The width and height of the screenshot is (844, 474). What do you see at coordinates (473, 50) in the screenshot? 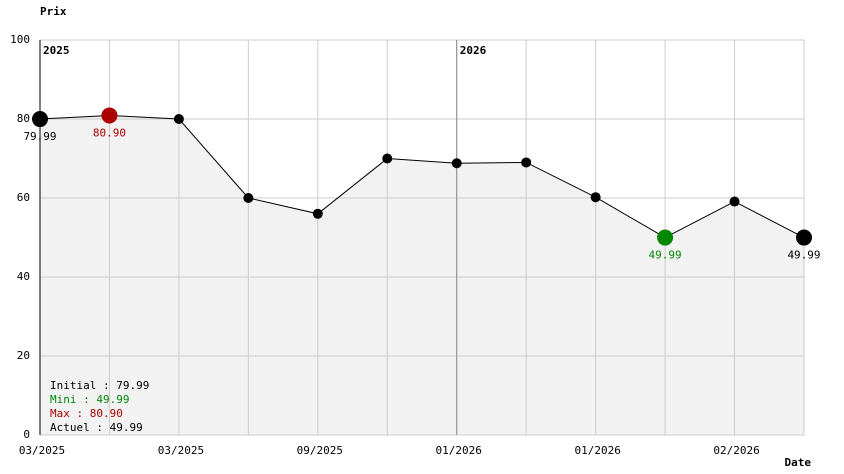
I see `year-marker: 2026` at bounding box center [473, 50].